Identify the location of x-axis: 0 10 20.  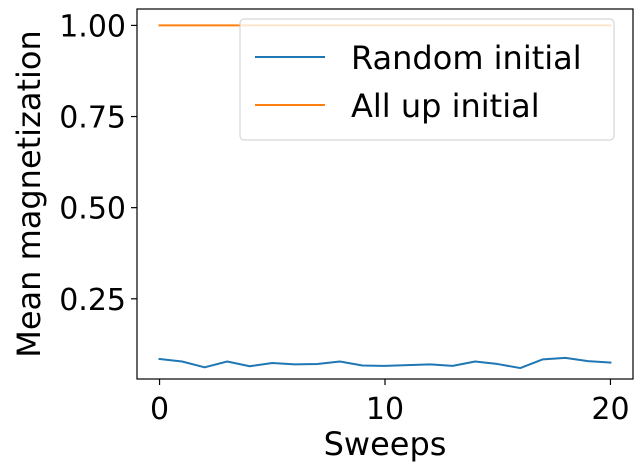
(390, 403).